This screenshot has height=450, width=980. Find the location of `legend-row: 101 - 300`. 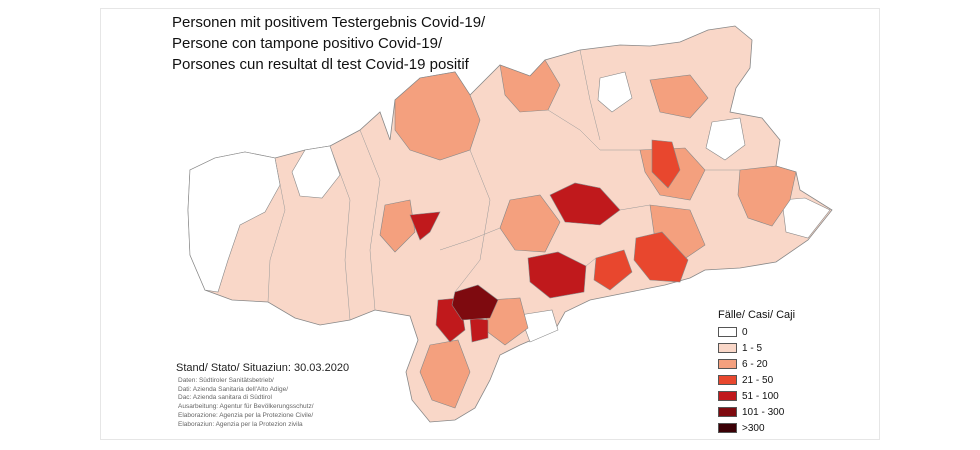

legend-row: 101 - 300 is located at coordinates (756, 412).